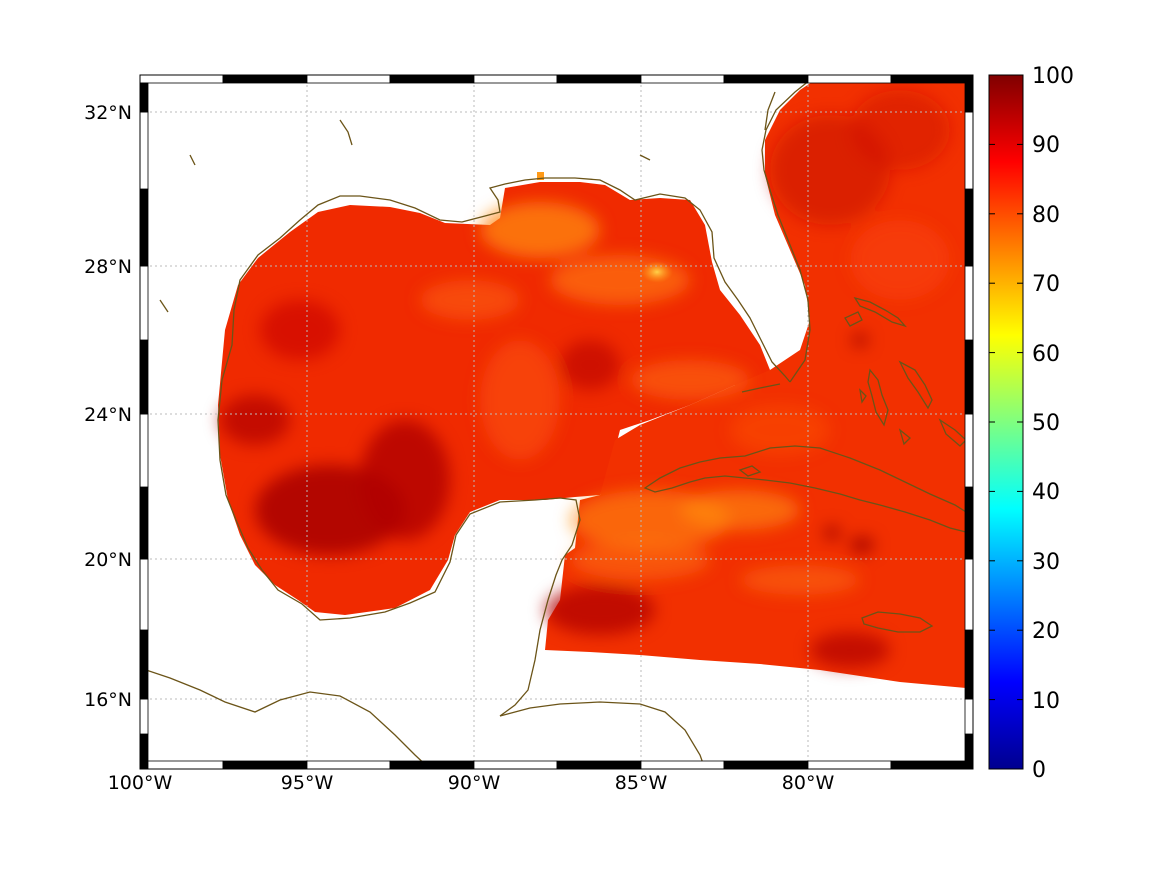 Image resolution: width=1167 pixels, height=875 pixels. What do you see at coordinates (1006, 422) in the screenshot?
I see `colorbar-ticks` at bounding box center [1006, 422].